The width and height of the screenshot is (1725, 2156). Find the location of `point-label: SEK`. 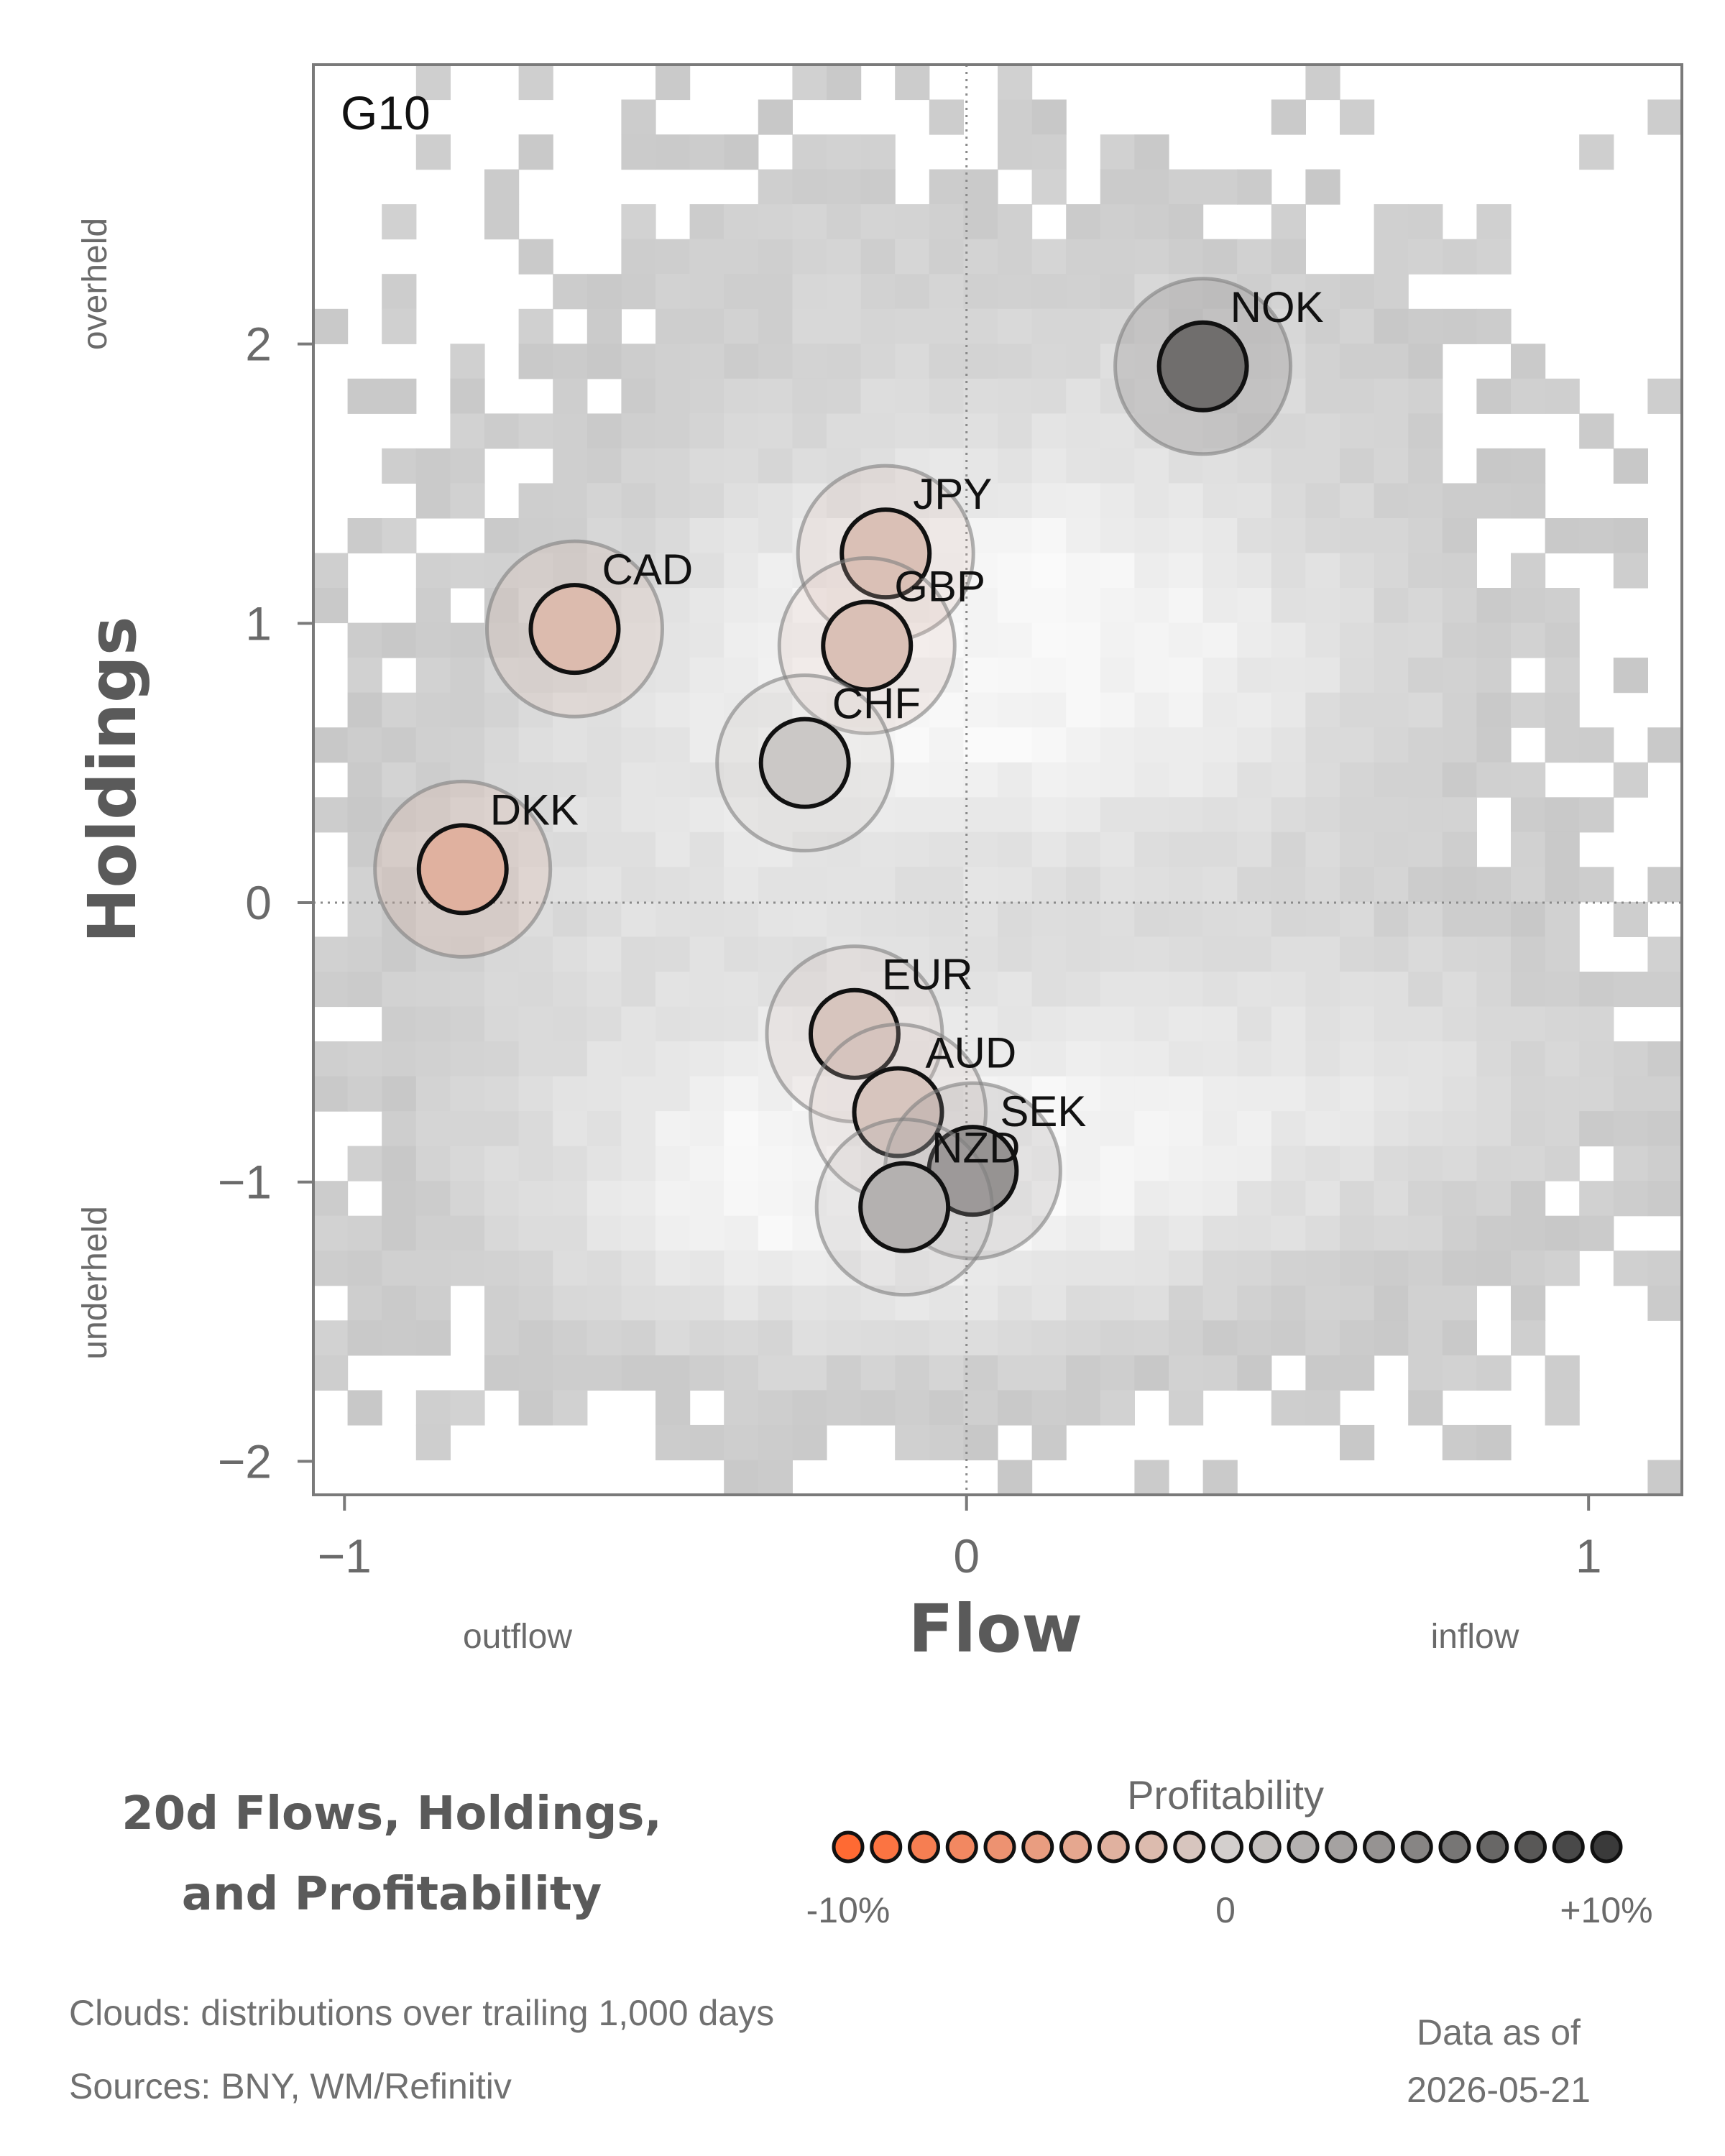

point-label: SEK is located at coordinates (1043, 1111).